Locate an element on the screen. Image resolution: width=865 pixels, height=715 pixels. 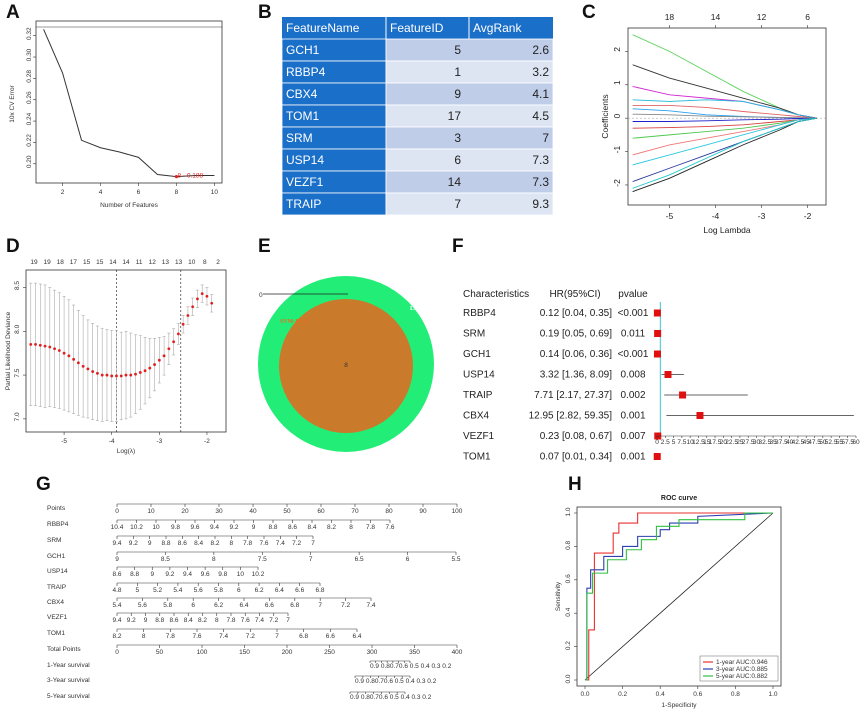
forest-row-name: VEZF1 is located at coordinates (479, 436).